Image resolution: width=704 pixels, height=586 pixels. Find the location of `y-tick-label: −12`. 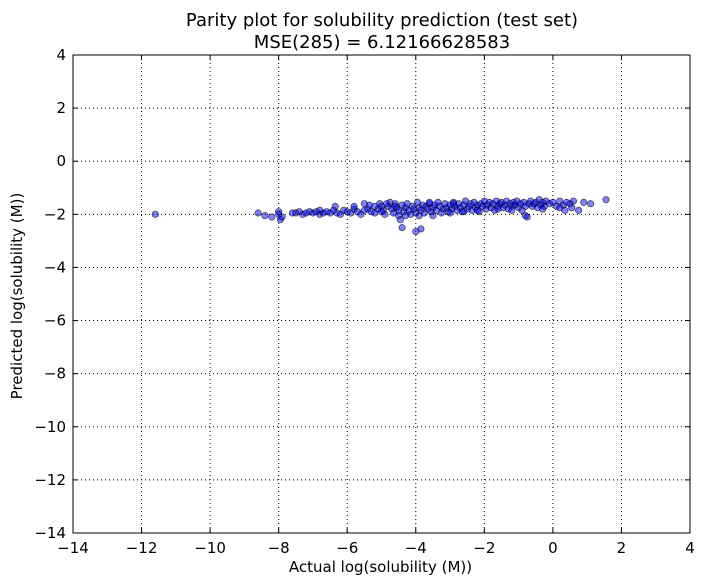

y-tick-label: −12 is located at coordinates (50, 480).